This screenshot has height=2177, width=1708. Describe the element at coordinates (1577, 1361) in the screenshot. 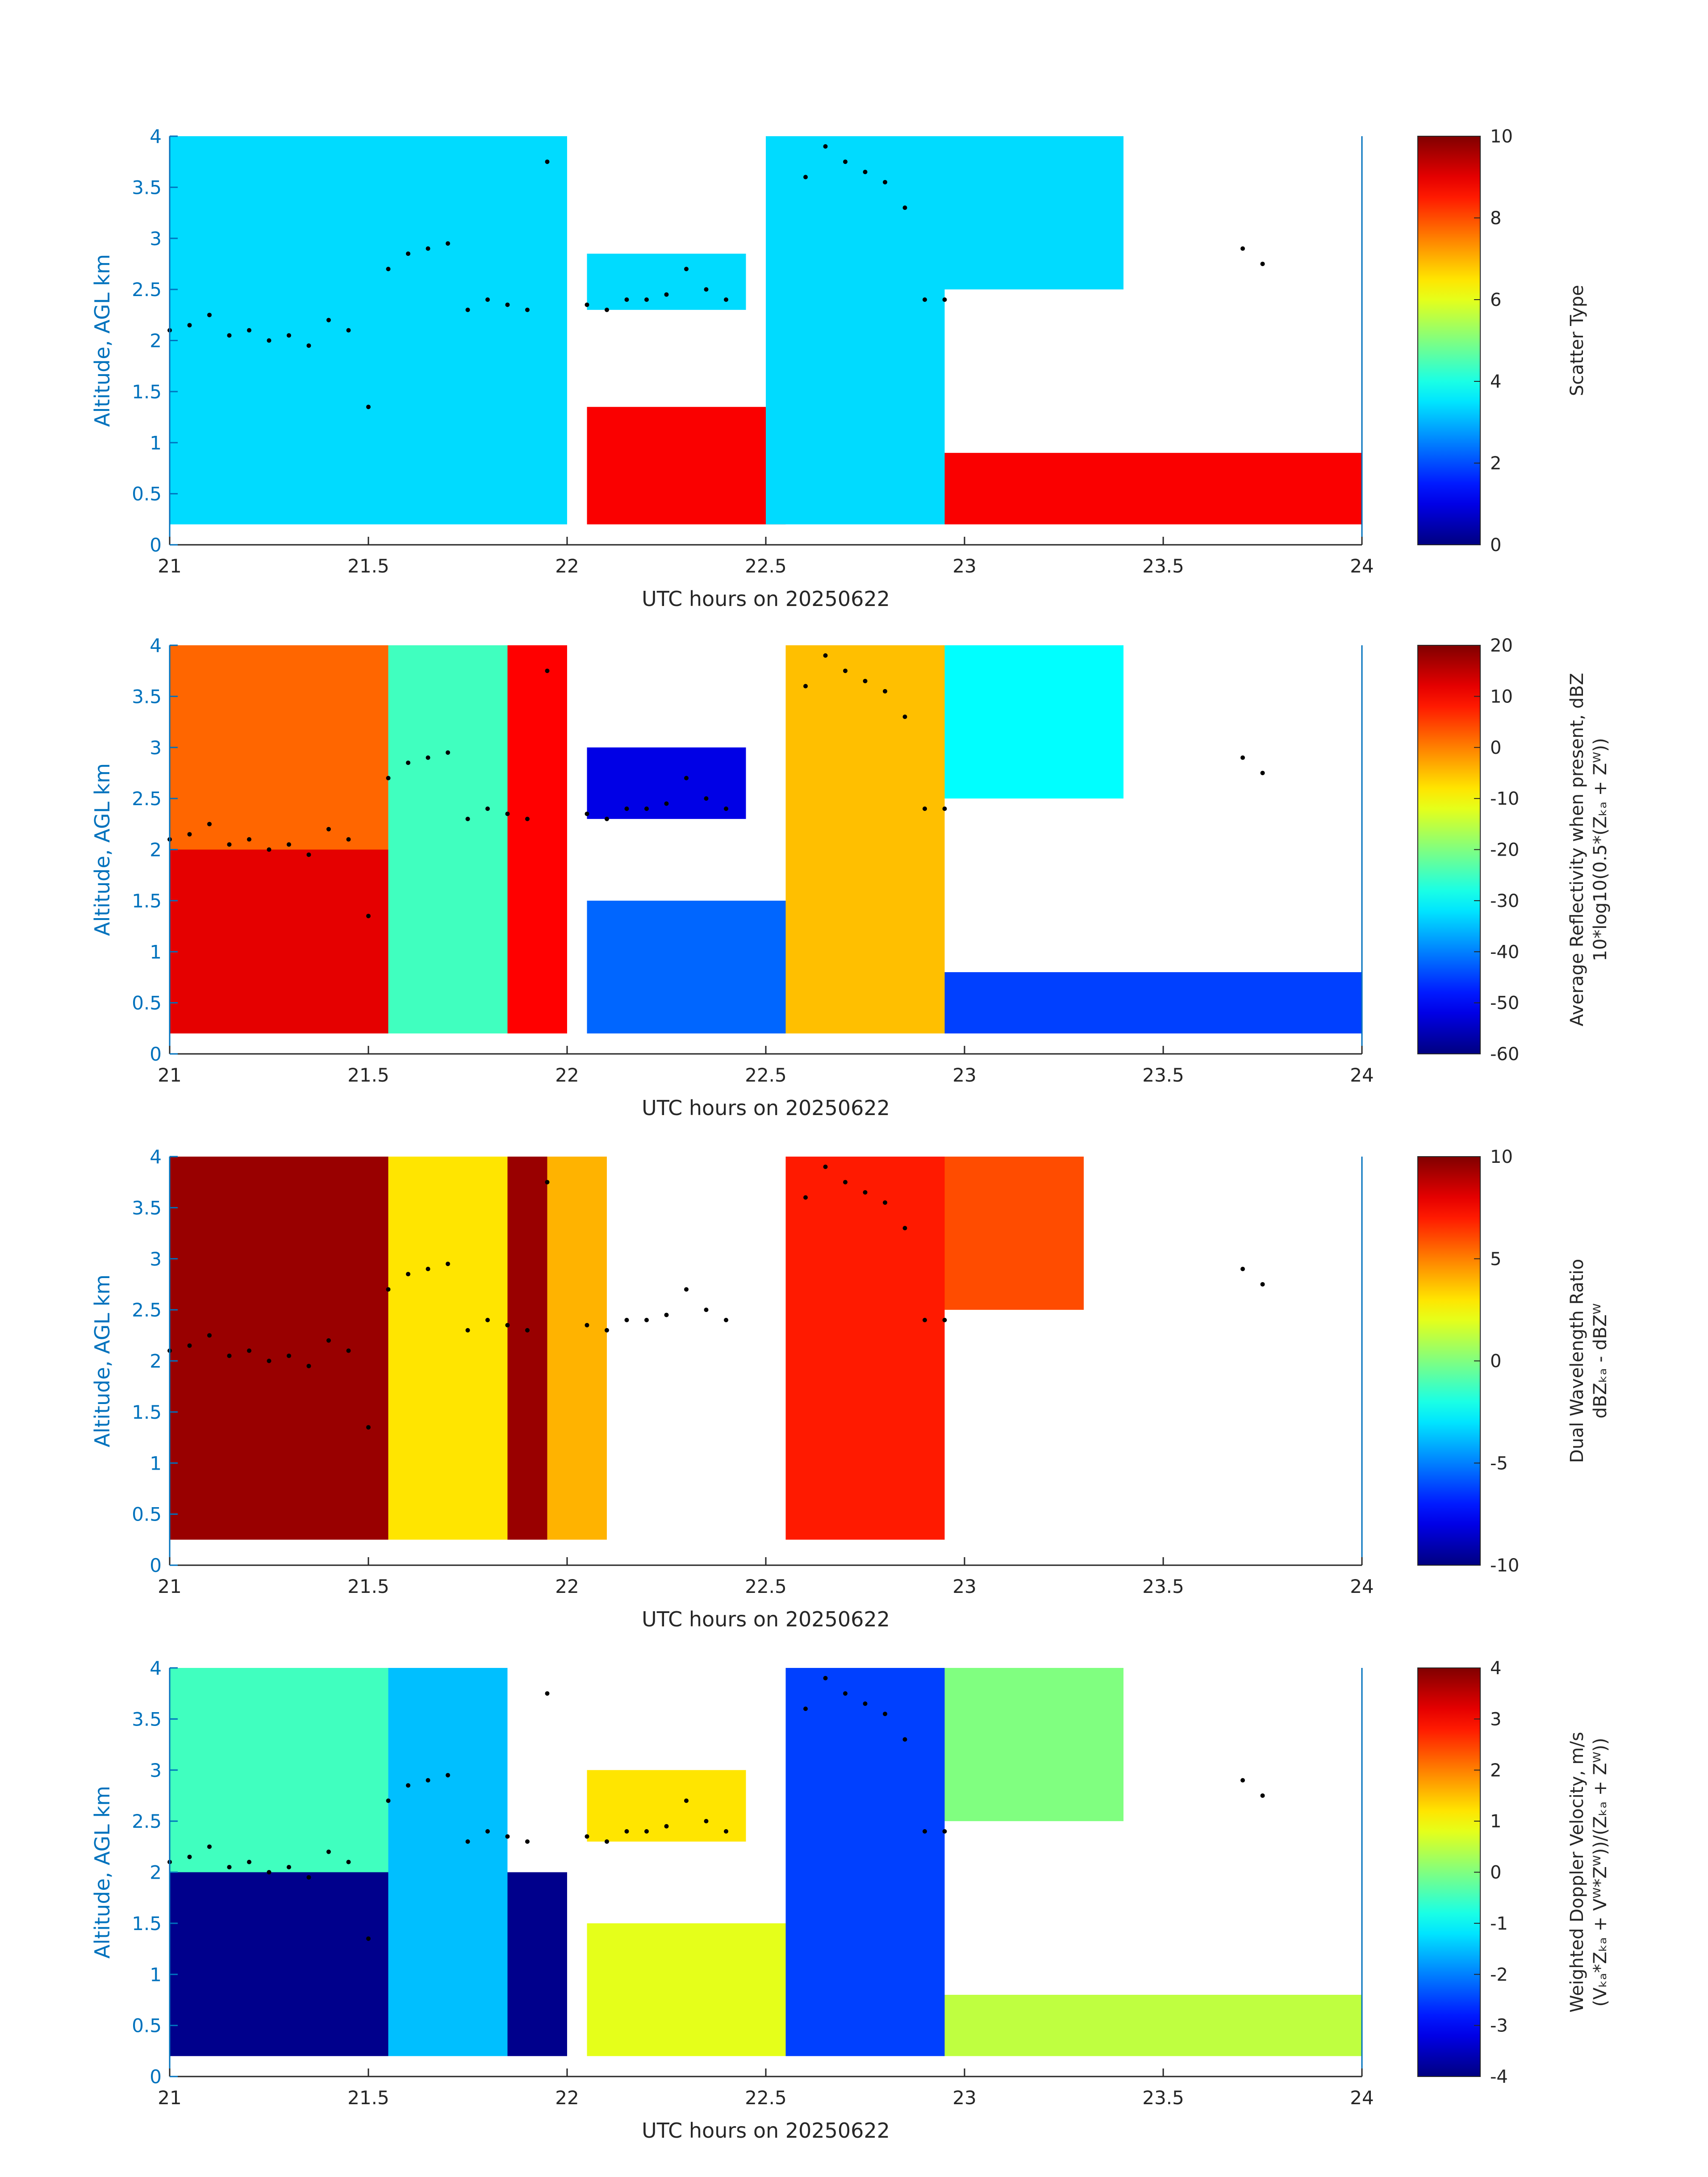

I see `colorbar-label: Dual Wavelength Ratio` at that location.